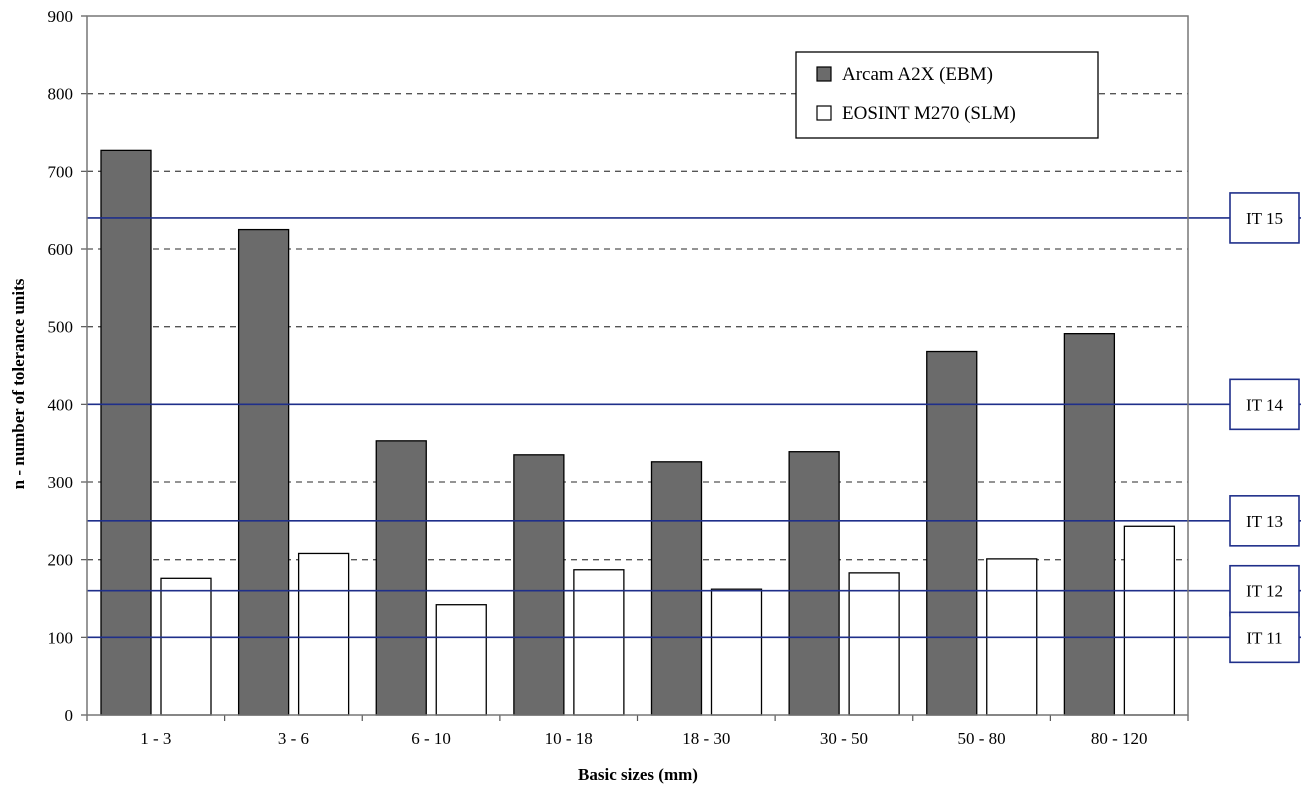  I want to click on y-axis-title: n - number of tolerance units, so click(18, 383).